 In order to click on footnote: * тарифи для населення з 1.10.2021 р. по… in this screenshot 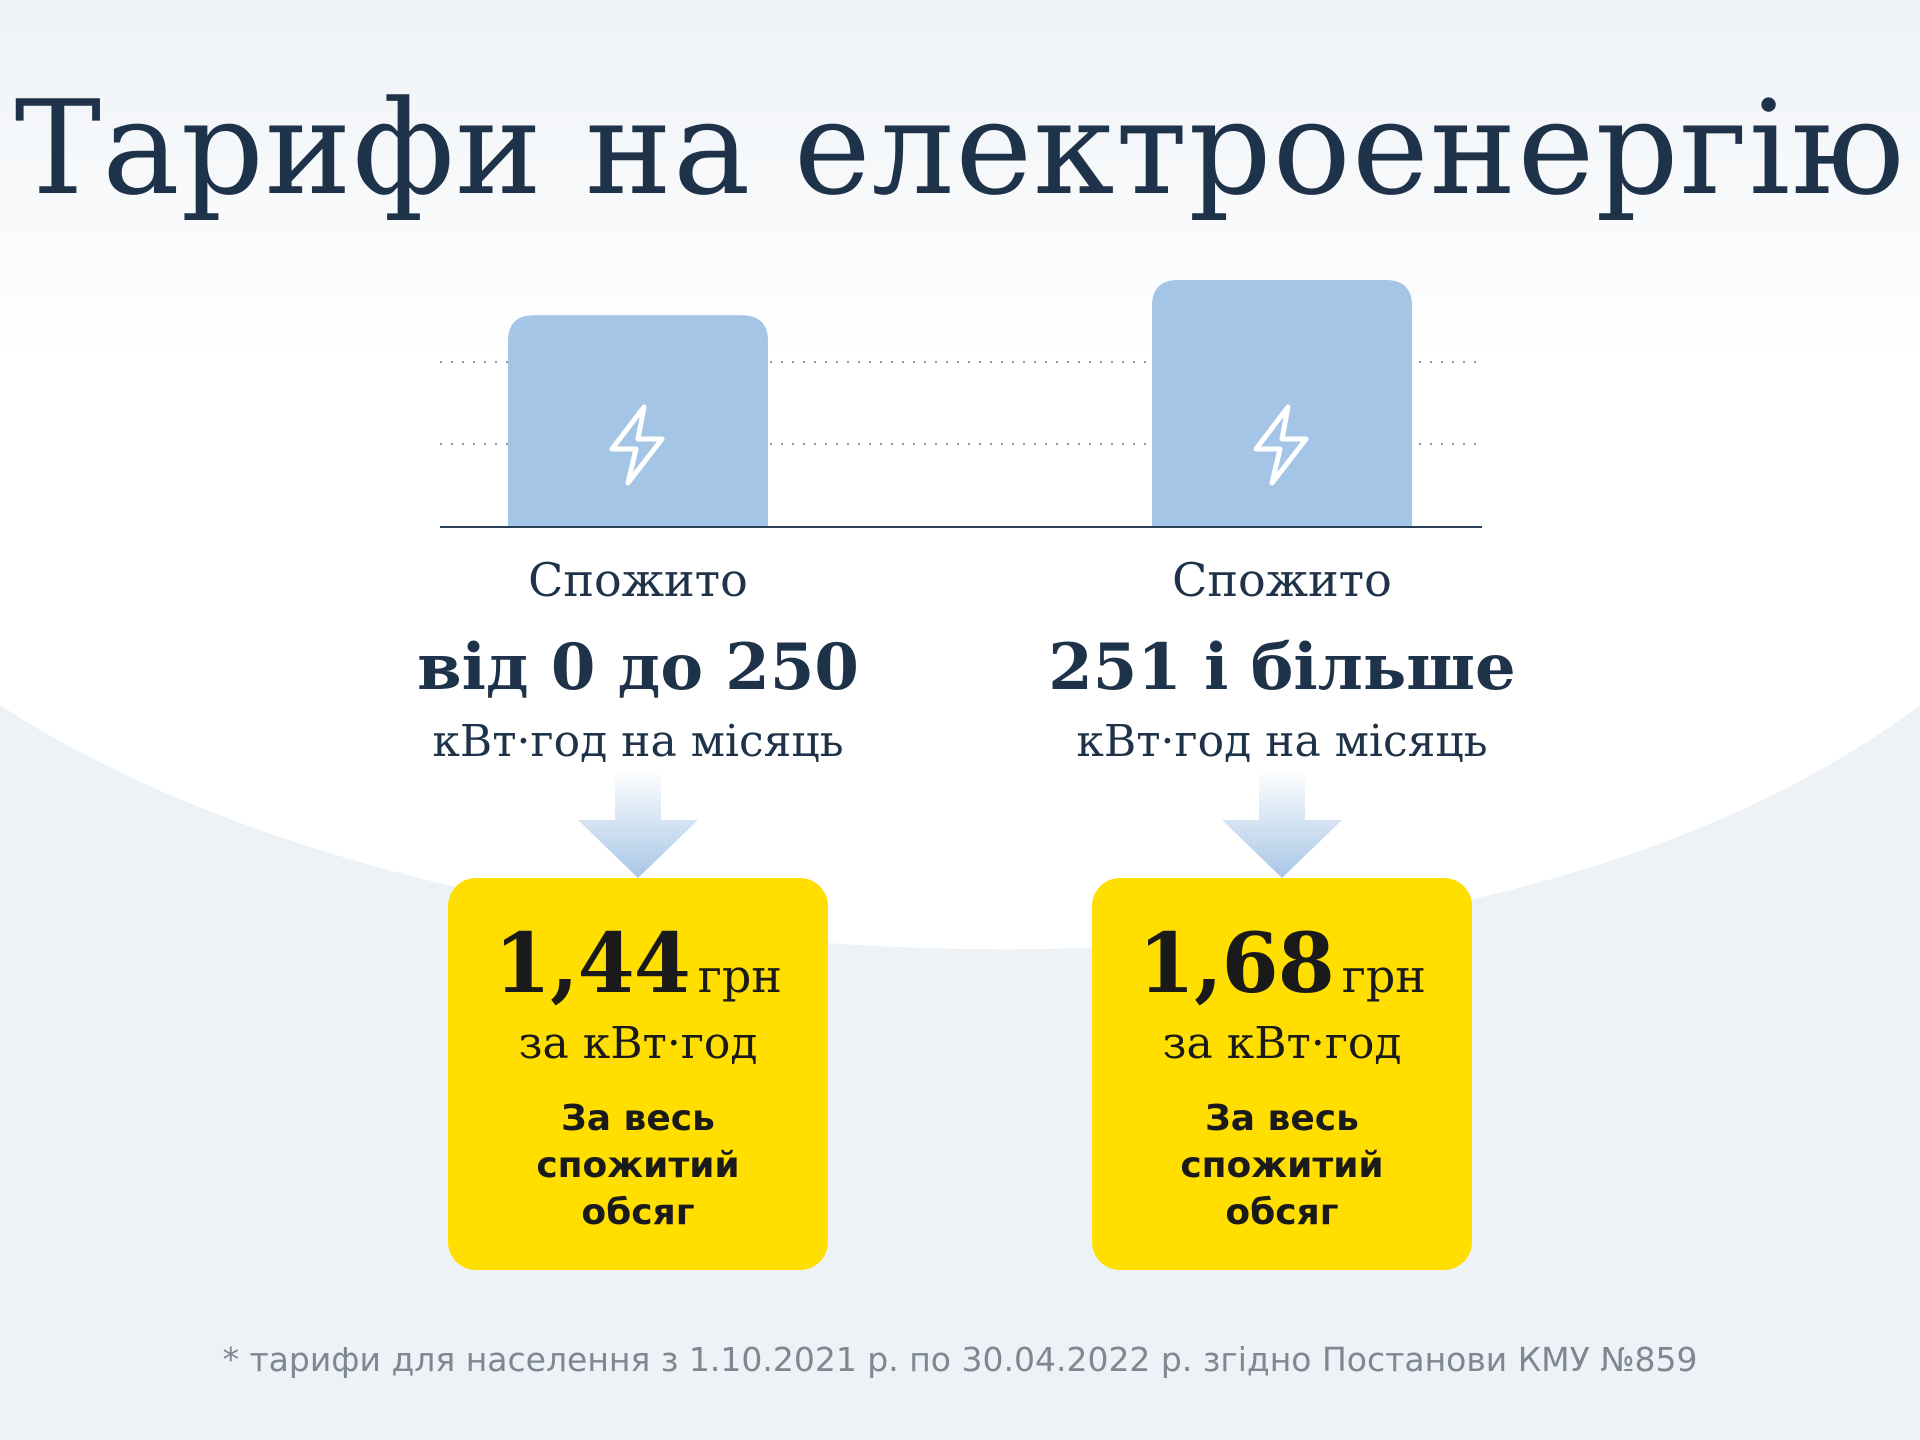, I will do `click(960, 1359)`.